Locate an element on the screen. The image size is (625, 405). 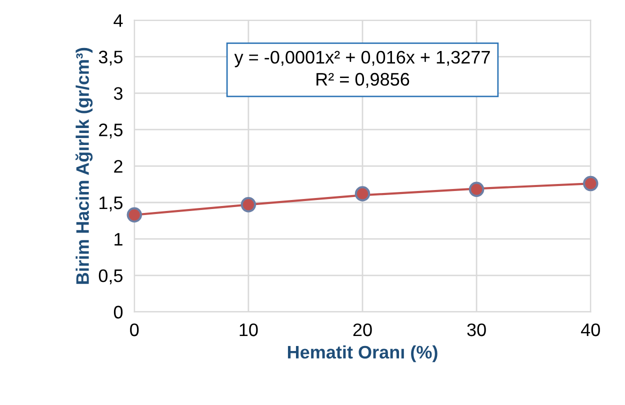
x-axis-title: Hematit Oranı (%) is located at coordinates (363, 353).